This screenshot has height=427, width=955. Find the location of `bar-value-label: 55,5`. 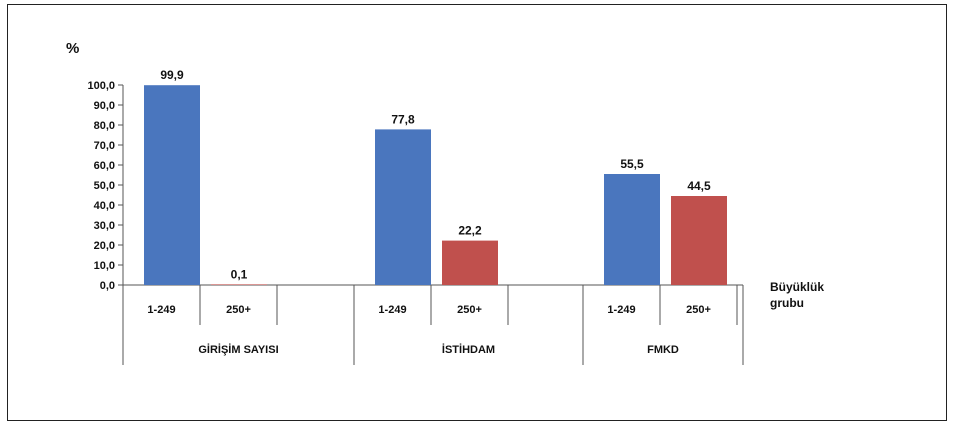

bar-value-label: 55,5 is located at coordinates (632, 164).